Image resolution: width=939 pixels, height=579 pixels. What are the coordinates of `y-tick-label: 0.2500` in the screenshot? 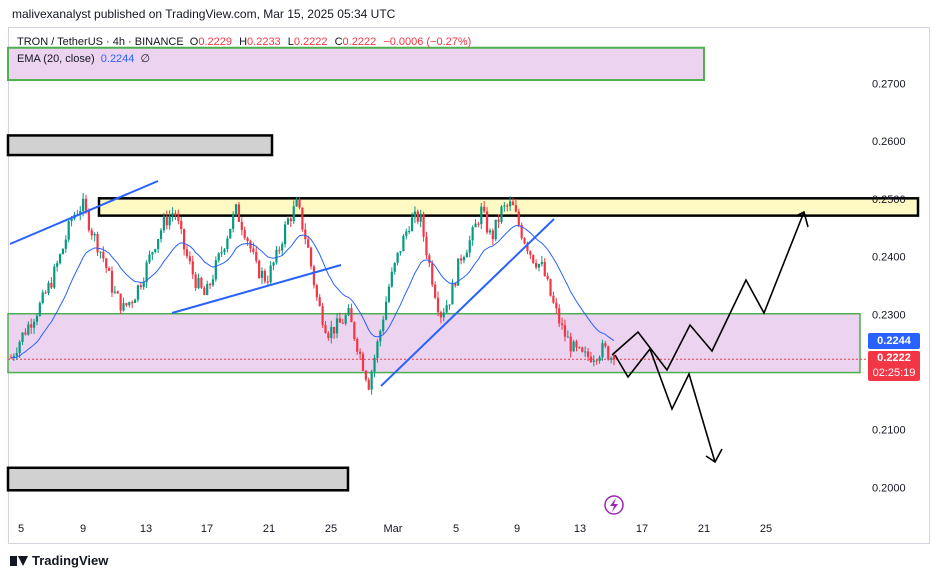 It's located at (889, 200).